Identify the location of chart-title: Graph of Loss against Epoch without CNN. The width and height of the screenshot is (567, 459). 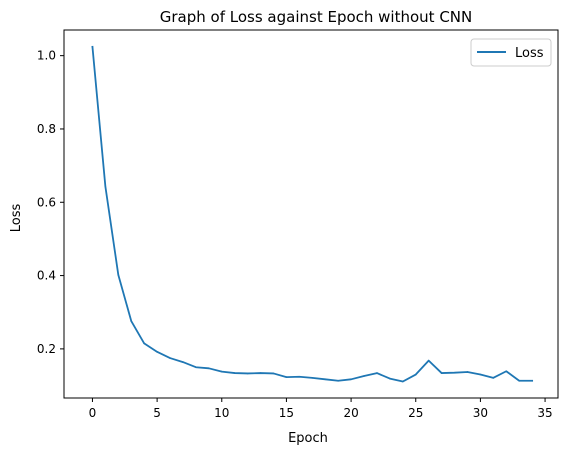
(316, 17).